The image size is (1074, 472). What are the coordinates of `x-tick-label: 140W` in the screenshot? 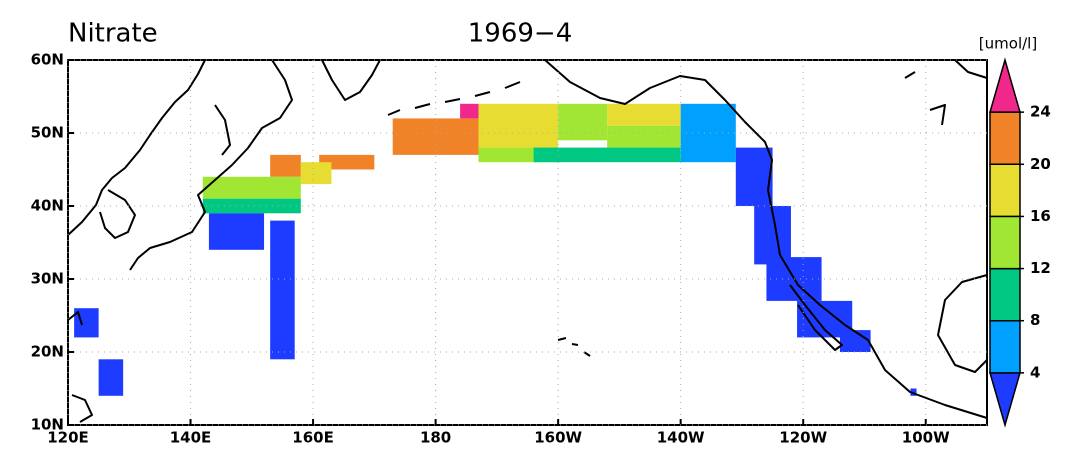 It's located at (681, 438).